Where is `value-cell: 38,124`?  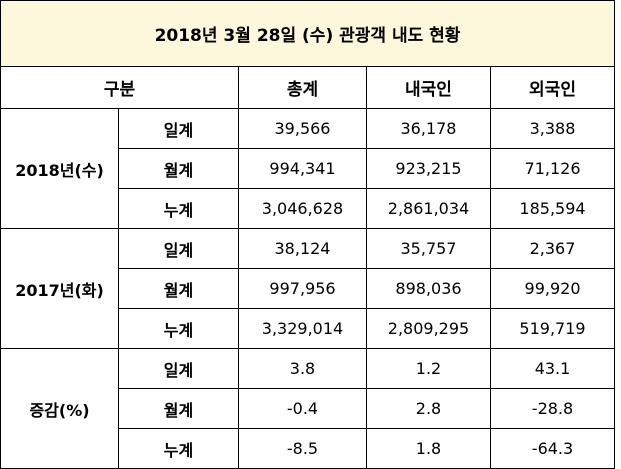 value-cell: 38,124 is located at coordinates (302, 248).